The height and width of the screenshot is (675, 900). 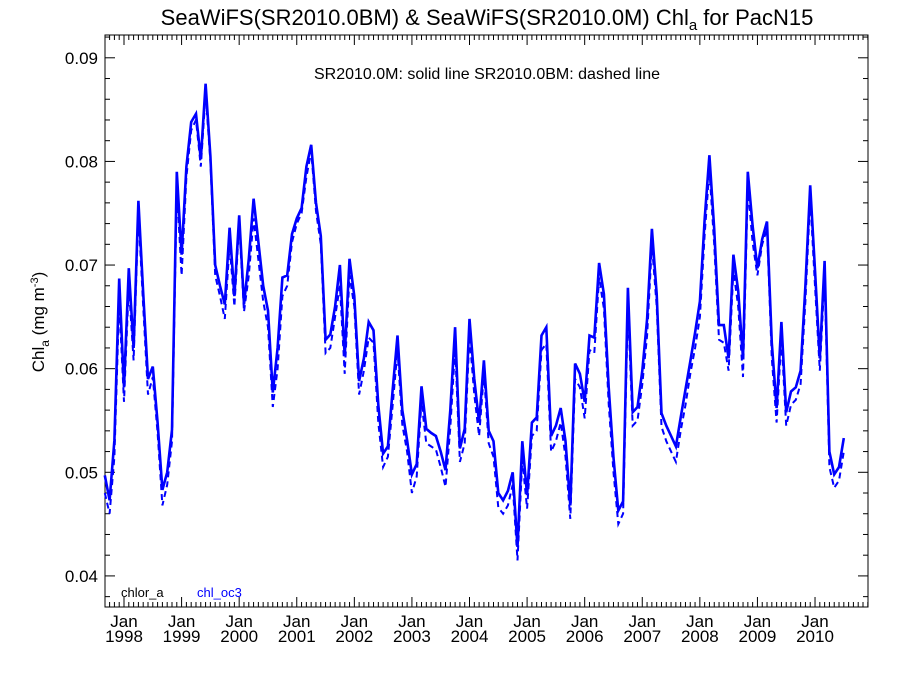 I want to click on legend-chlor-a: chlor_a, so click(x=142, y=592).